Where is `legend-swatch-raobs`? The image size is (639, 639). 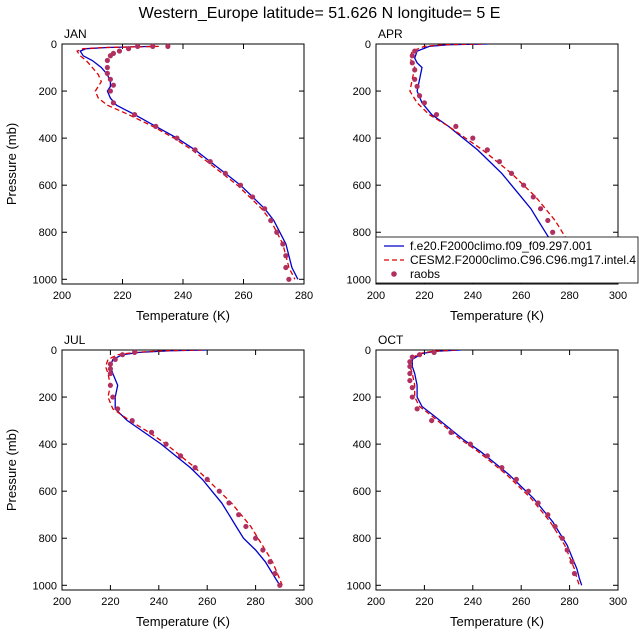
legend-swatch-raobs is located at coordinates (394, 274).